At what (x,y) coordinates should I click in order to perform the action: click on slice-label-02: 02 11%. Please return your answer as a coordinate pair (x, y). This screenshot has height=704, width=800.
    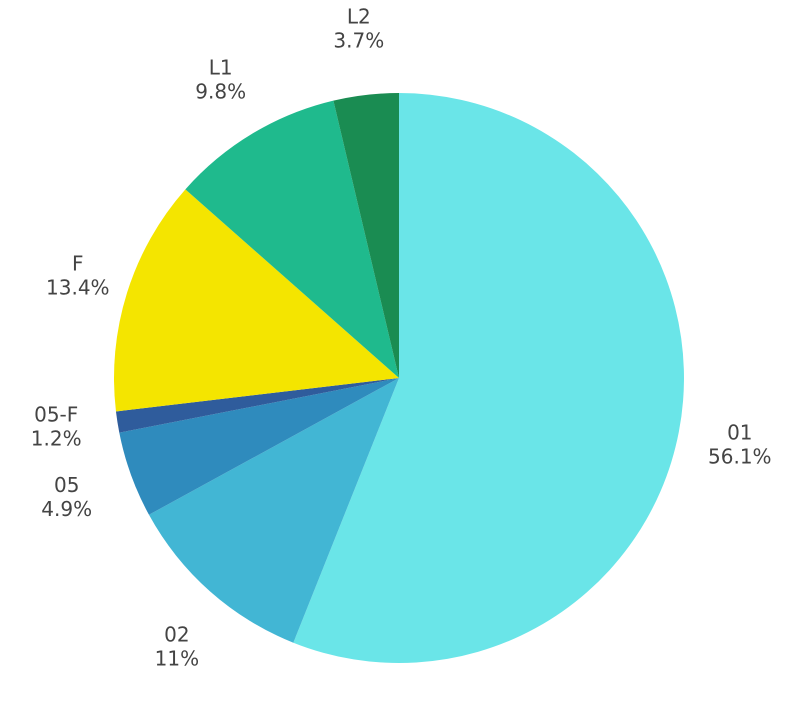
    Looking at the image, I should click on (177, 647).